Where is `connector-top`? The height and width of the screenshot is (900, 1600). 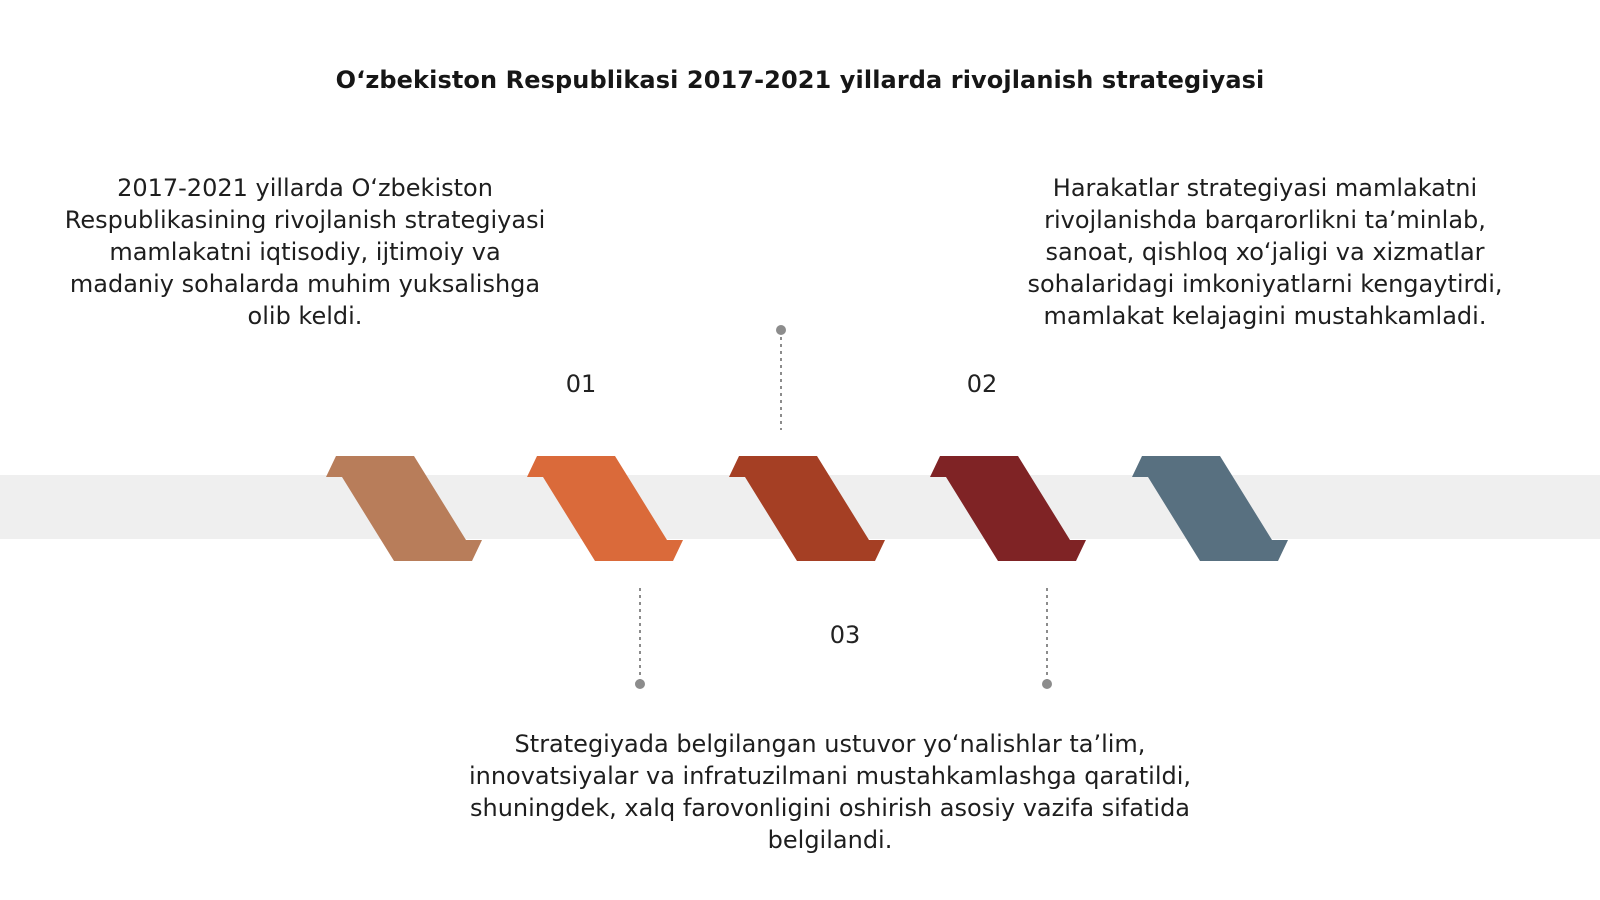 connector-top is located at coordinates (781, 377).